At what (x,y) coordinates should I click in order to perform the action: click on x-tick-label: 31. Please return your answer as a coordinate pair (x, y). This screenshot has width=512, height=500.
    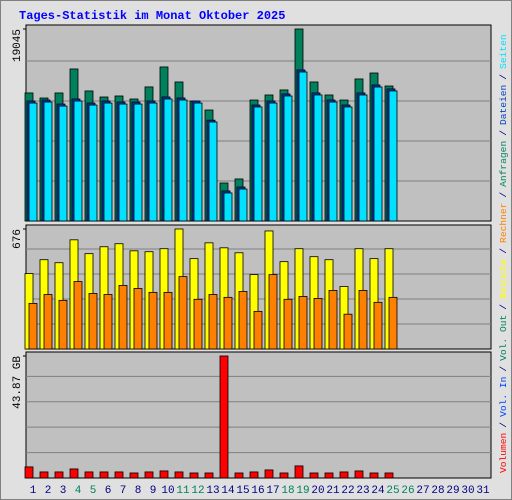
    Looking at the image, I should click on (483, 491).